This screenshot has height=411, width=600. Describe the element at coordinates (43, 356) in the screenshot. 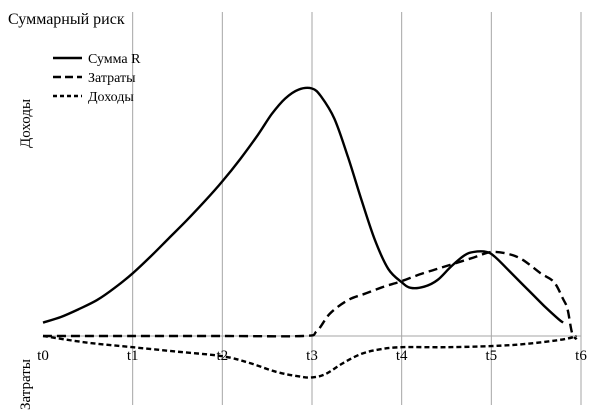

I see `x-tick-label-t0: t0` at that location.